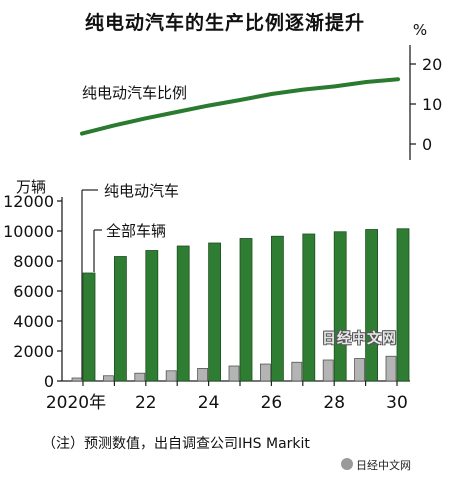 The width and height of the screenshot is (450, 481). What do you see at coordinates (28, 231) in the screenshot?
I see `bar-y-tick-label: 10000` at bounding box center [28, 231].